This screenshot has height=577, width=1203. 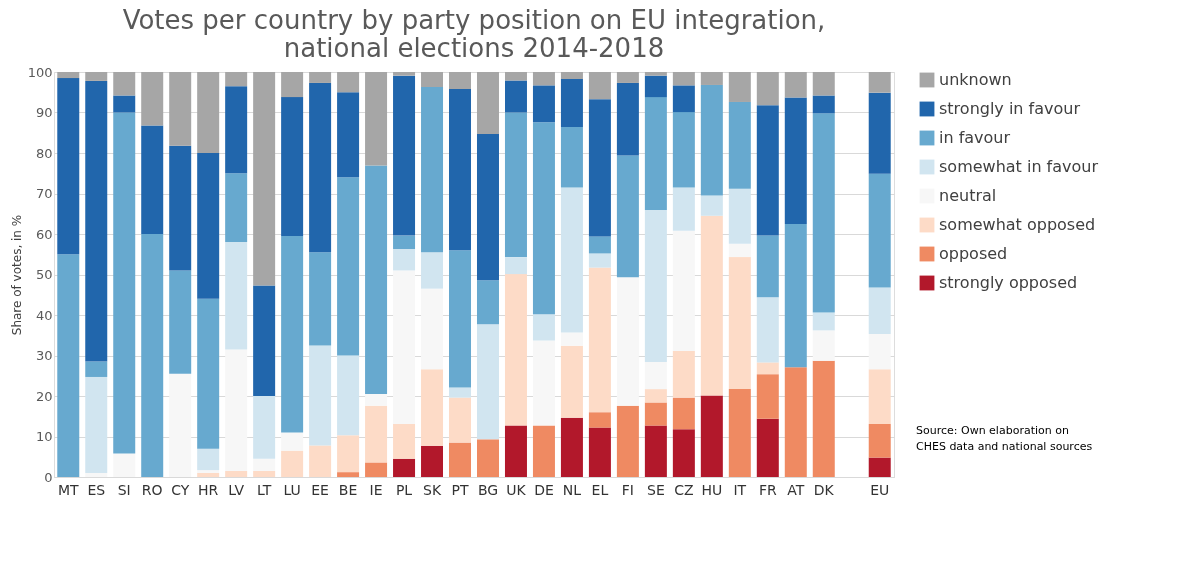 What do you see at coordinates (544, 489) in the screenshot?
I see `x-tick-label: DE` at bounding box center [544, 489].